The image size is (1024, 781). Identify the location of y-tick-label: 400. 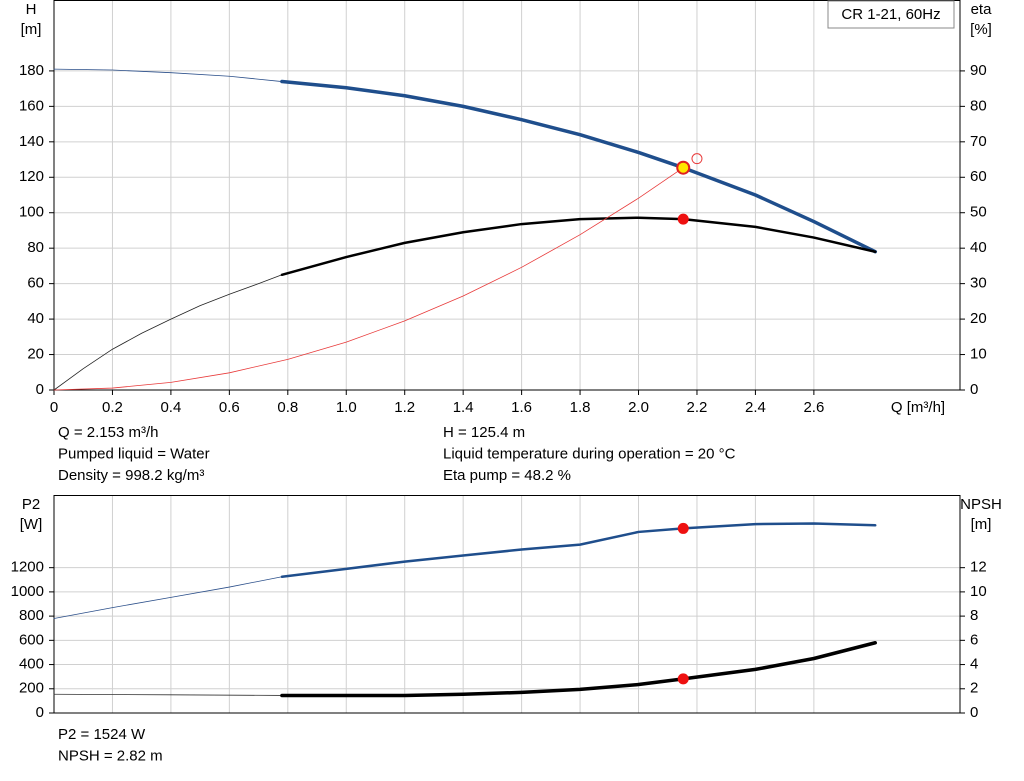
(31, 664).